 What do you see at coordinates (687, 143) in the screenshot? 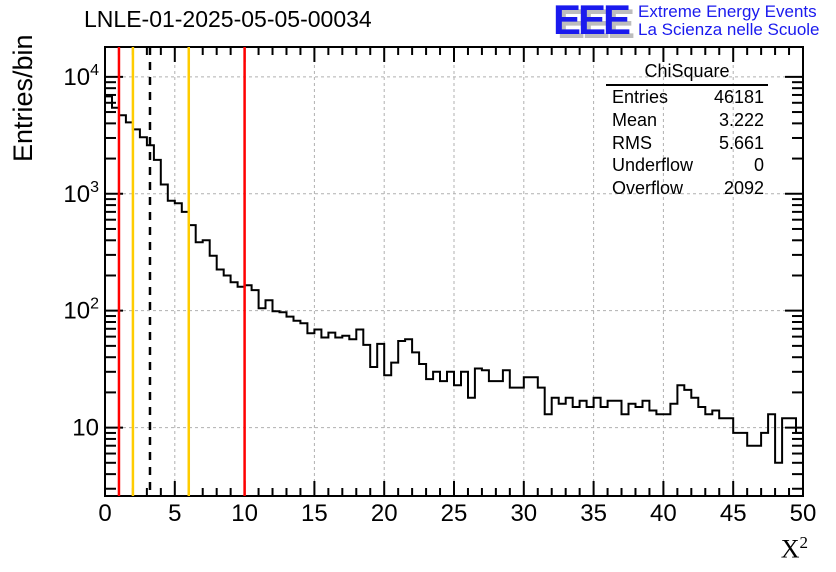
I see `stats-row-rms: RMS 5.661` at bounding box center [687, 143].